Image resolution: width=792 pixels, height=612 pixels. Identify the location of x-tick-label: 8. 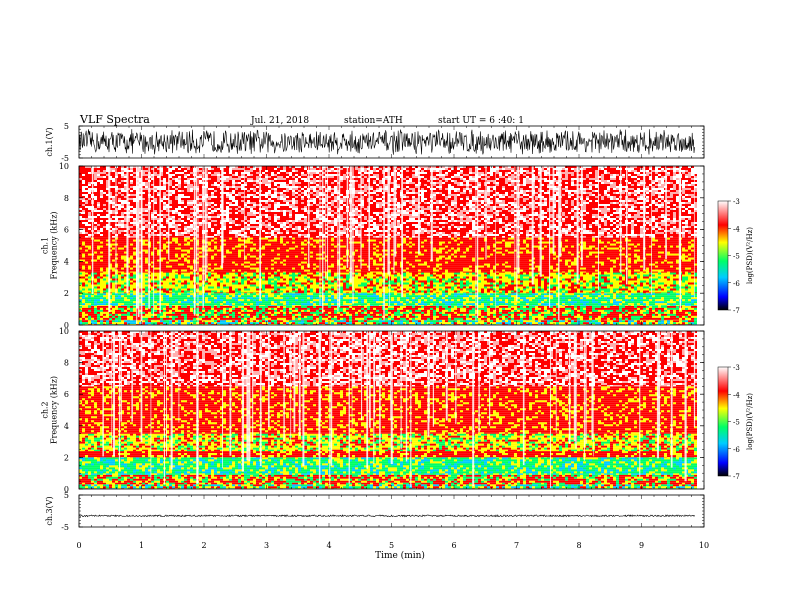
(578, 545).